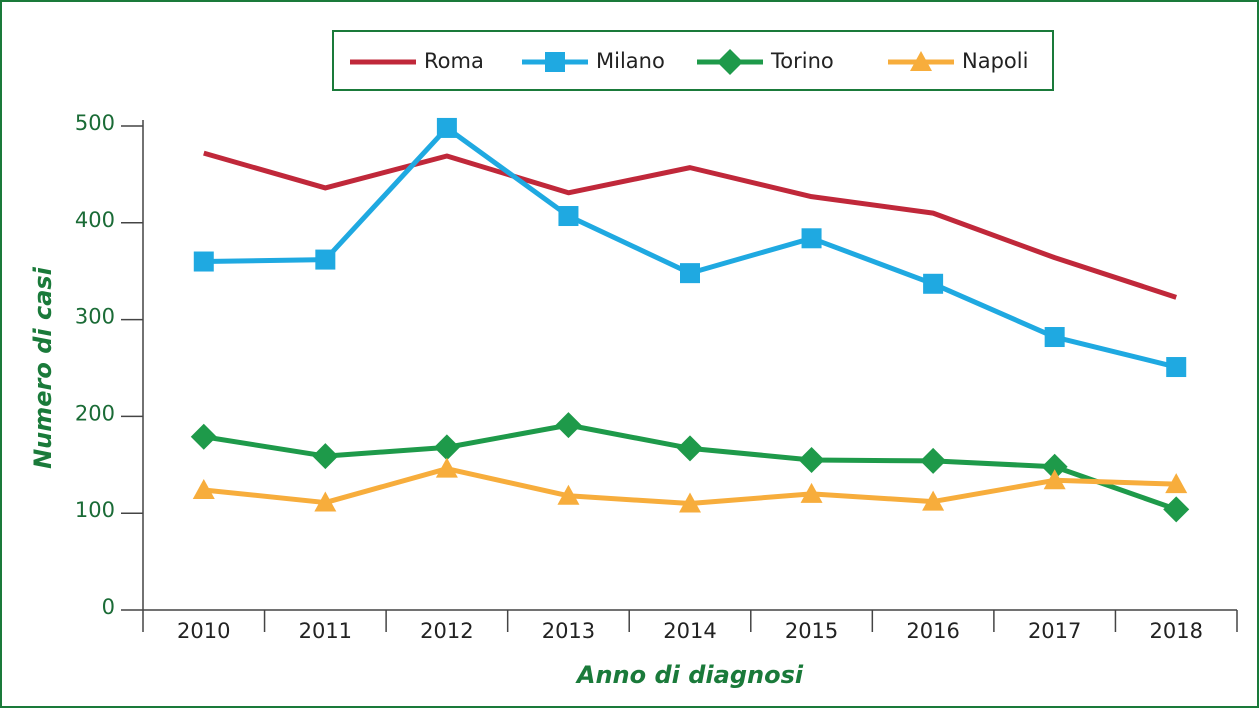  What do you see at coordinates (95, 510) in the screenshot?
I see `y-tick-label: 100` at bounding box center [95, 510].